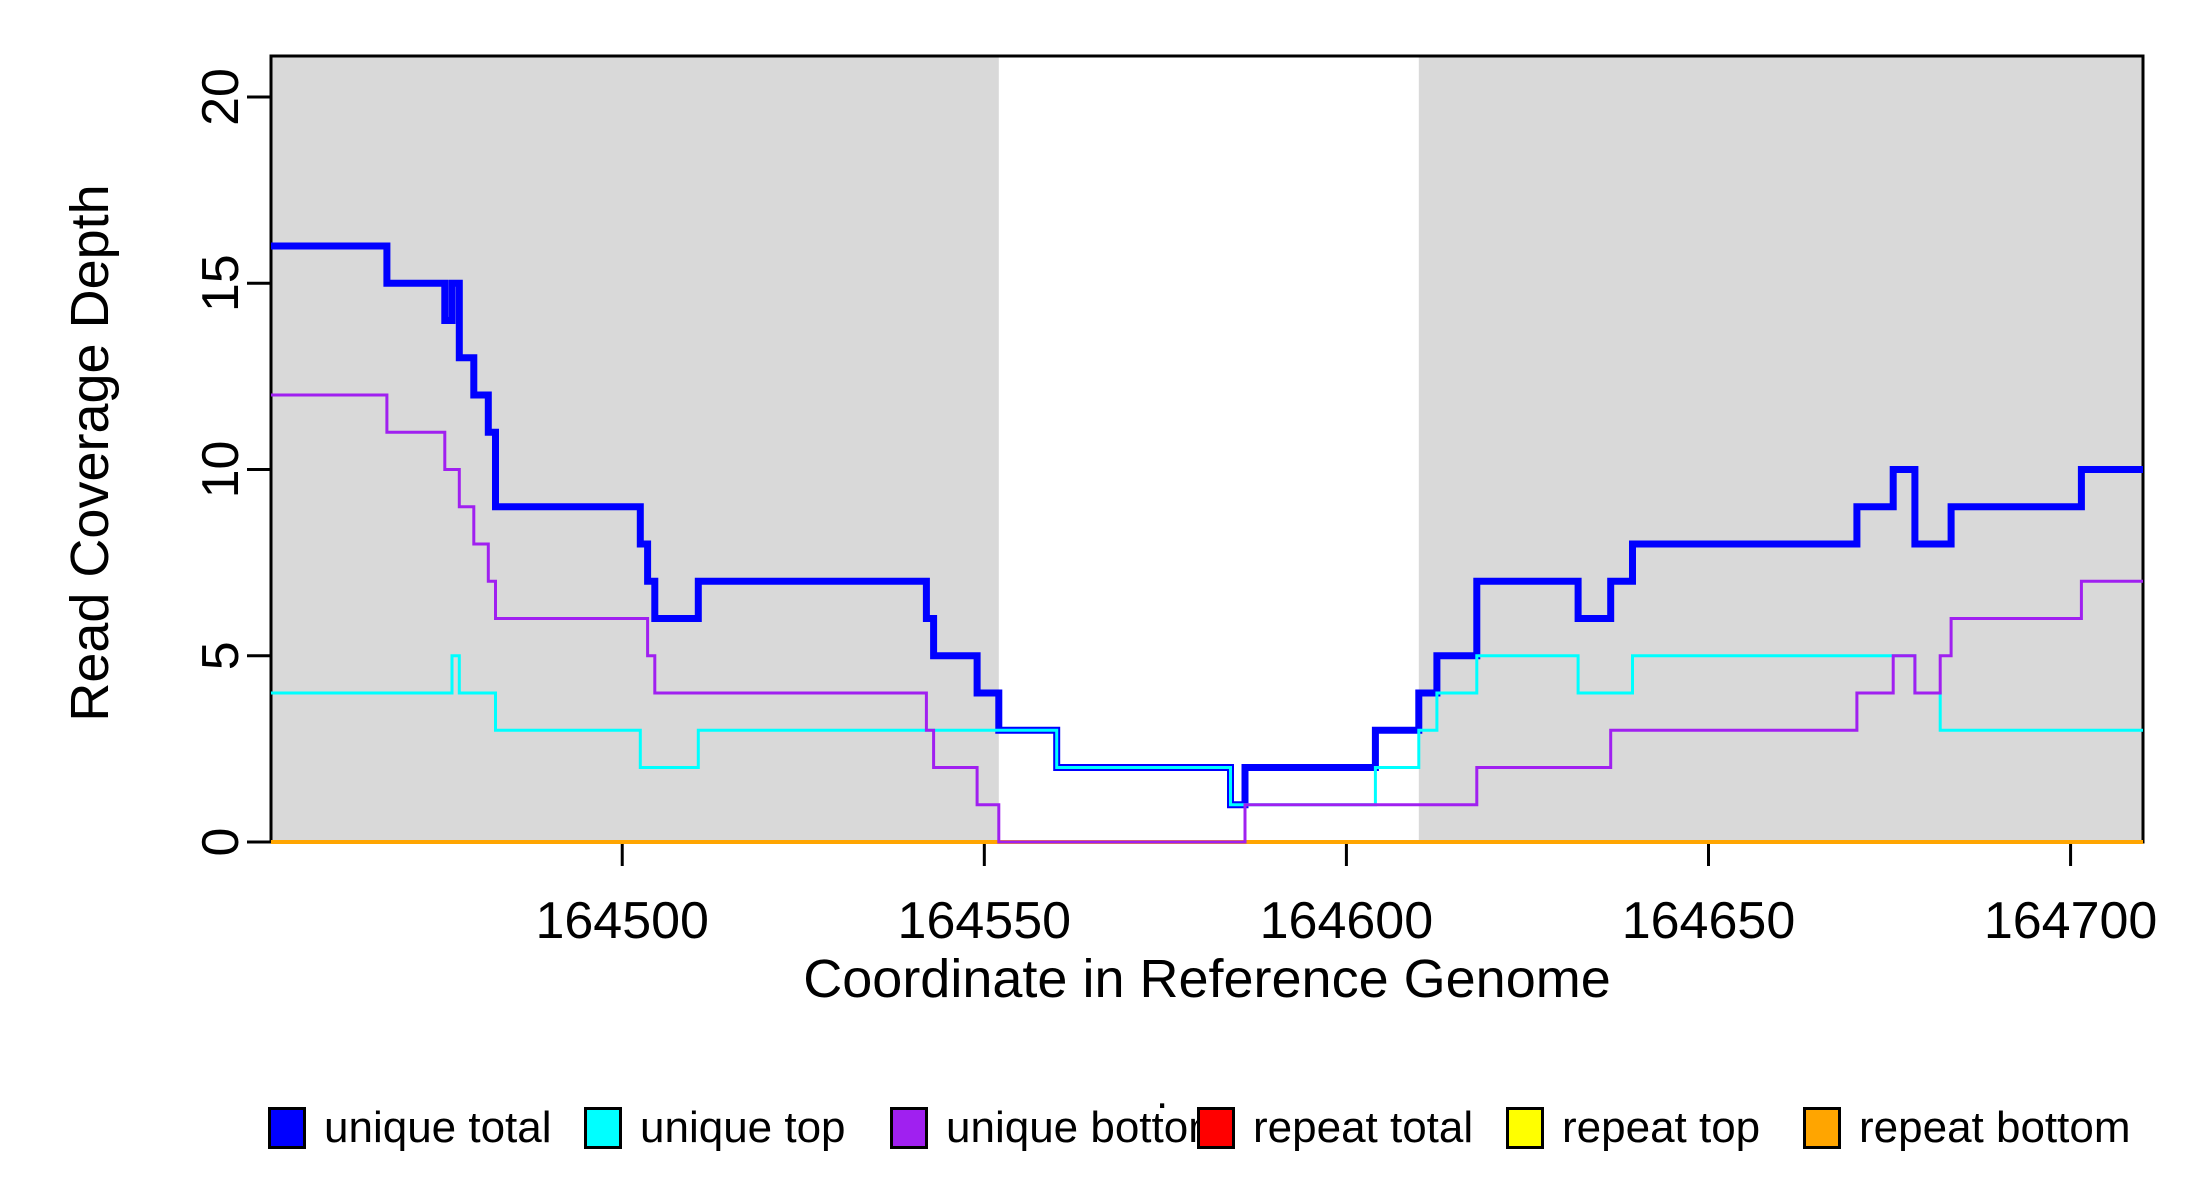  I want to click on y-tick-label: 15, so click(221, 283).